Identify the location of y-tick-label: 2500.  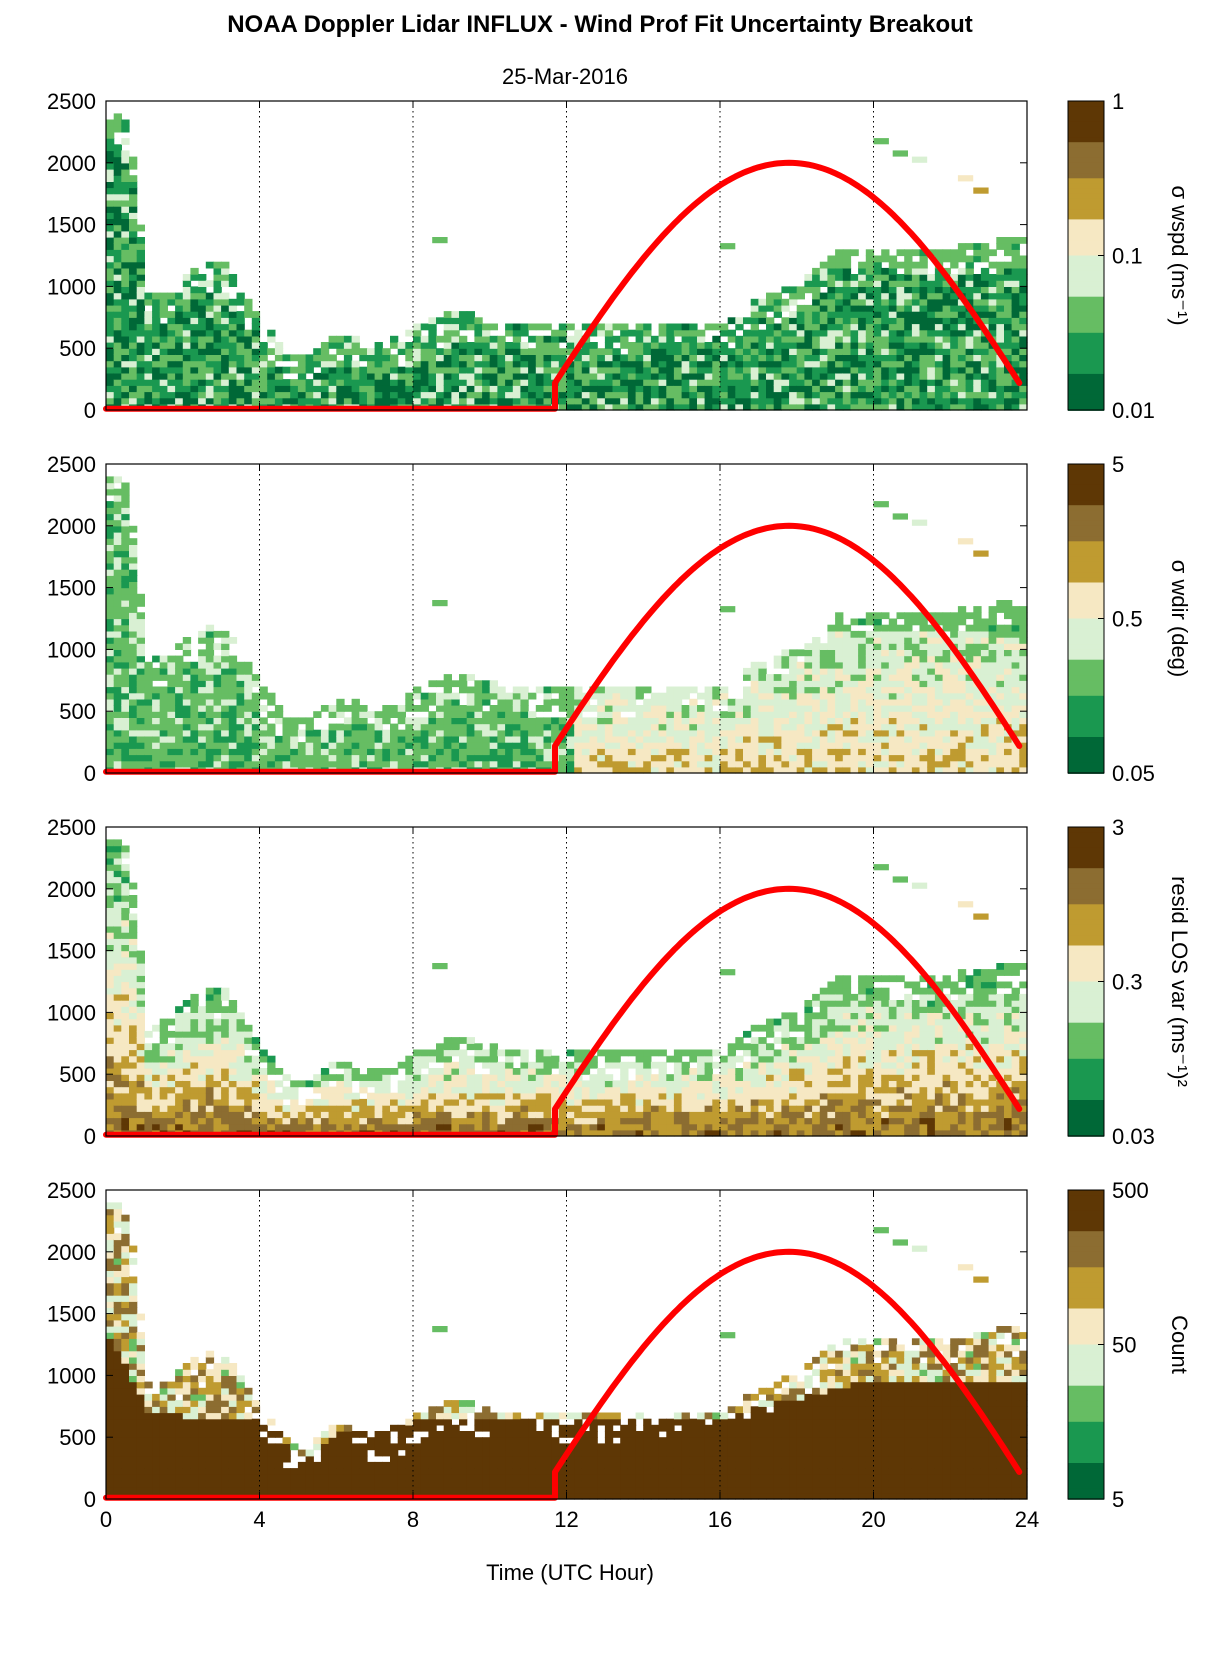
(71, 101).